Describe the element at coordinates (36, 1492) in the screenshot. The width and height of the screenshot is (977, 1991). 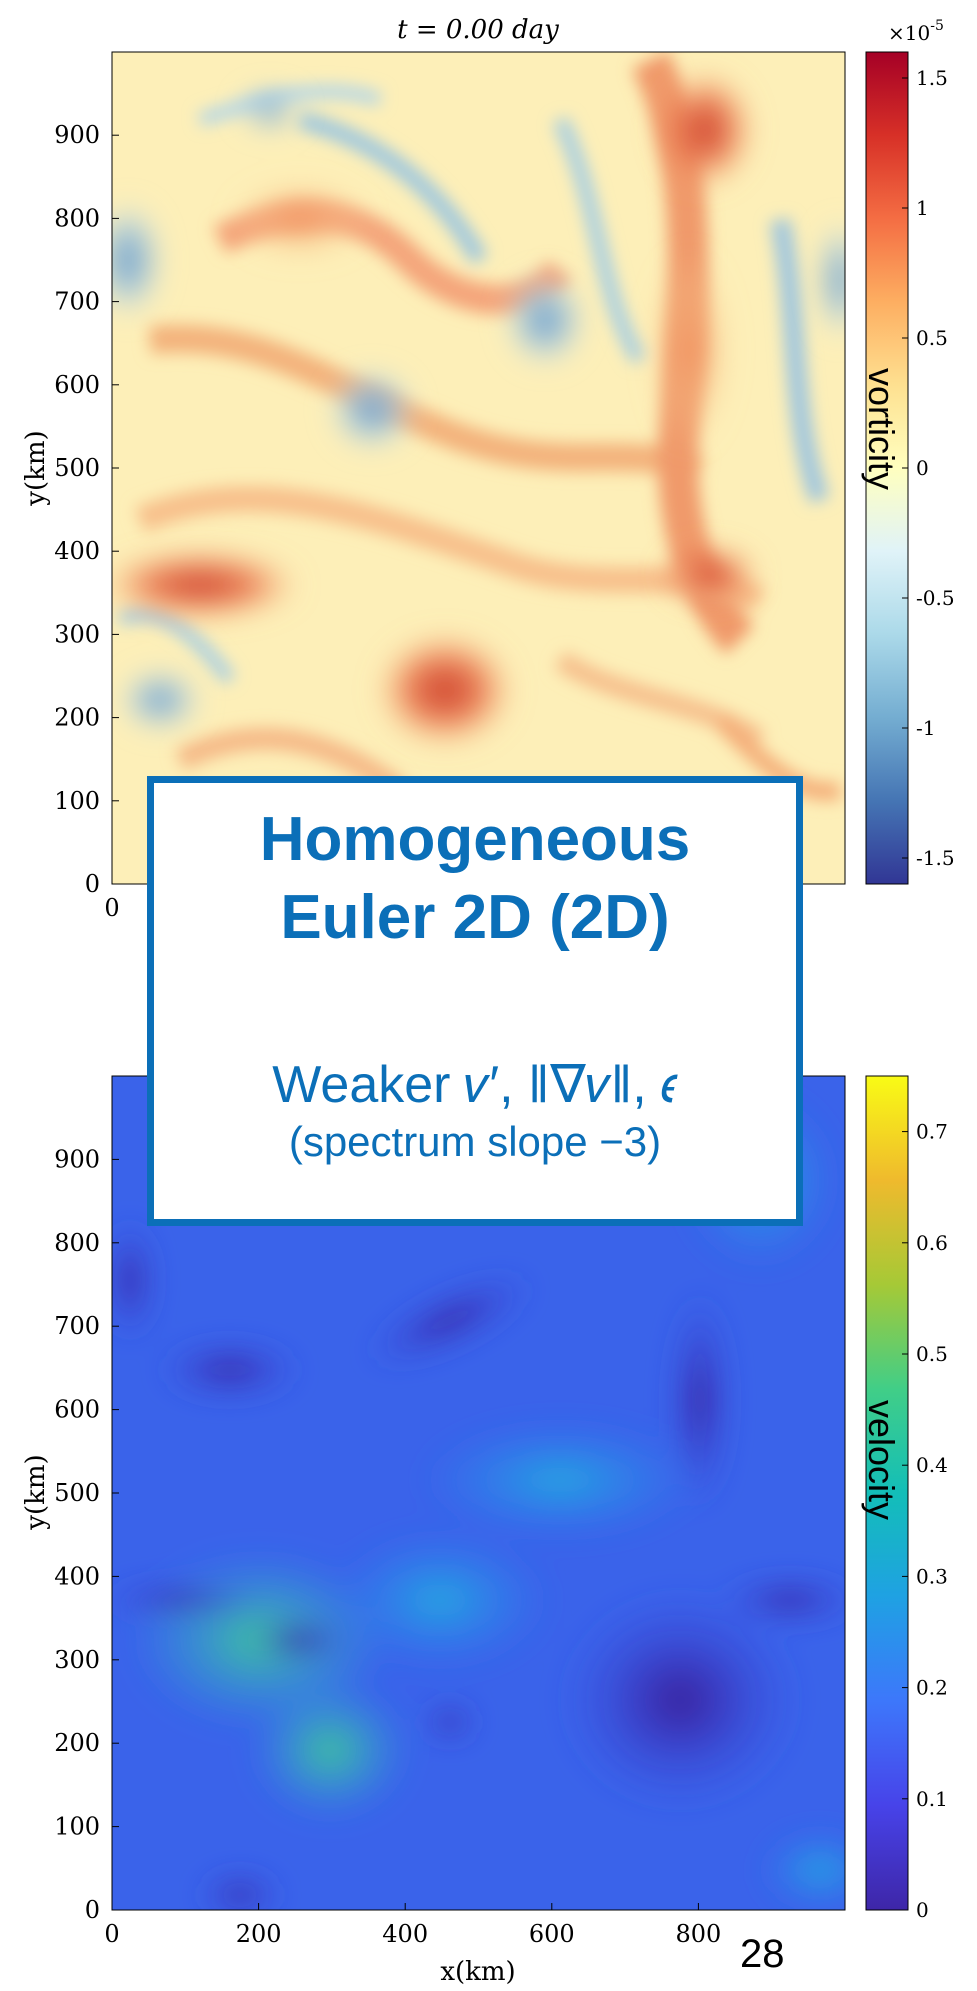
I see `velocity-ylabel: y(km)` at that location.